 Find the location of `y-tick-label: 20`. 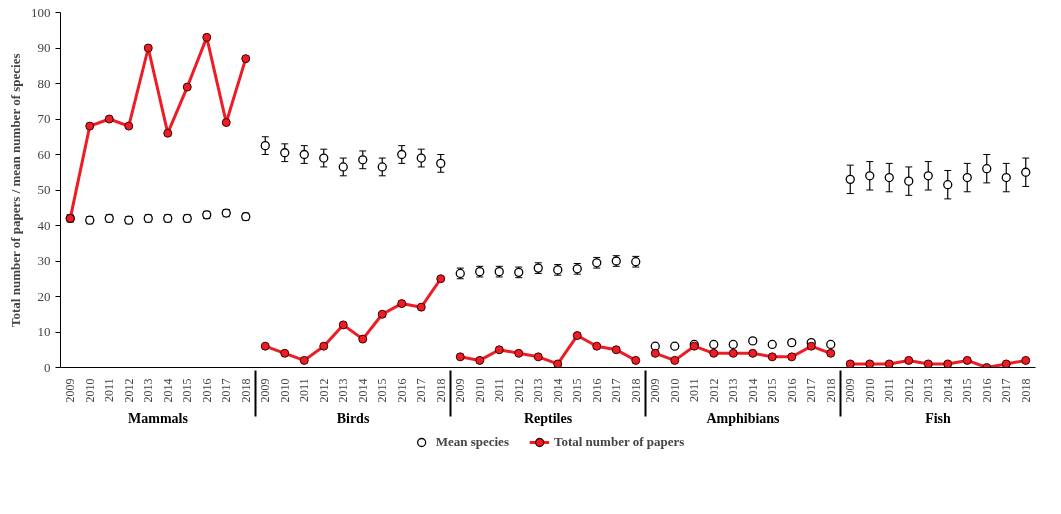

y-tick-label: 20 is located at coordinates (44, 296).